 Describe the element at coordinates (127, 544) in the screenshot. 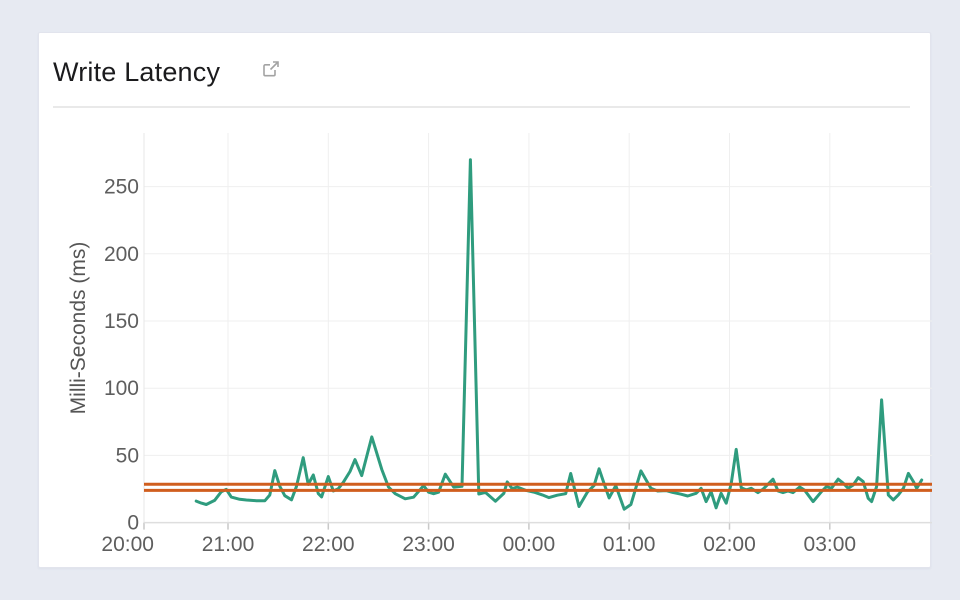

I see `x-tick-label: 20:00` at that location.